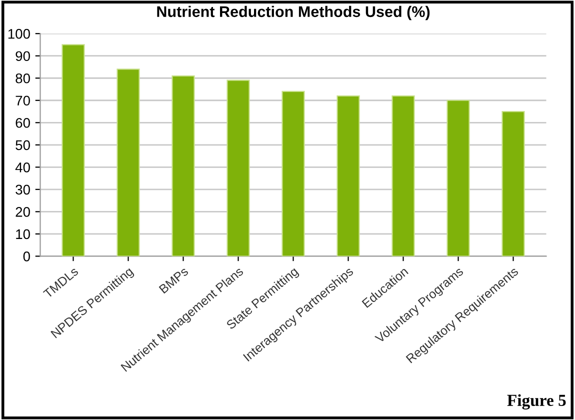 This screenshot has height=420, width=575. I want to click on y-tick-label: 60, so click(23, 123).